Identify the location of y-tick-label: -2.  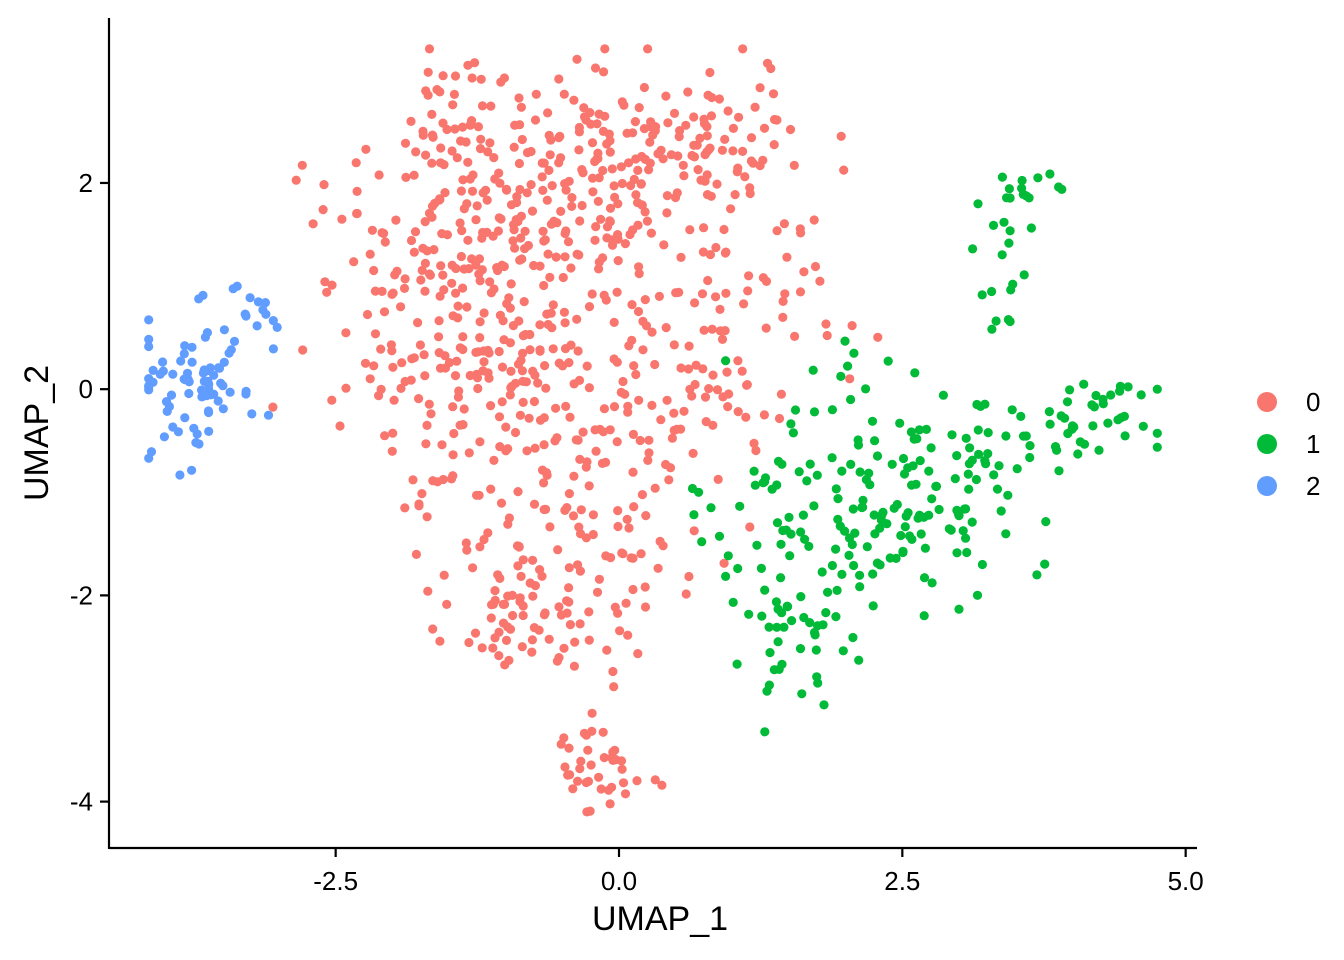
(81, 595).